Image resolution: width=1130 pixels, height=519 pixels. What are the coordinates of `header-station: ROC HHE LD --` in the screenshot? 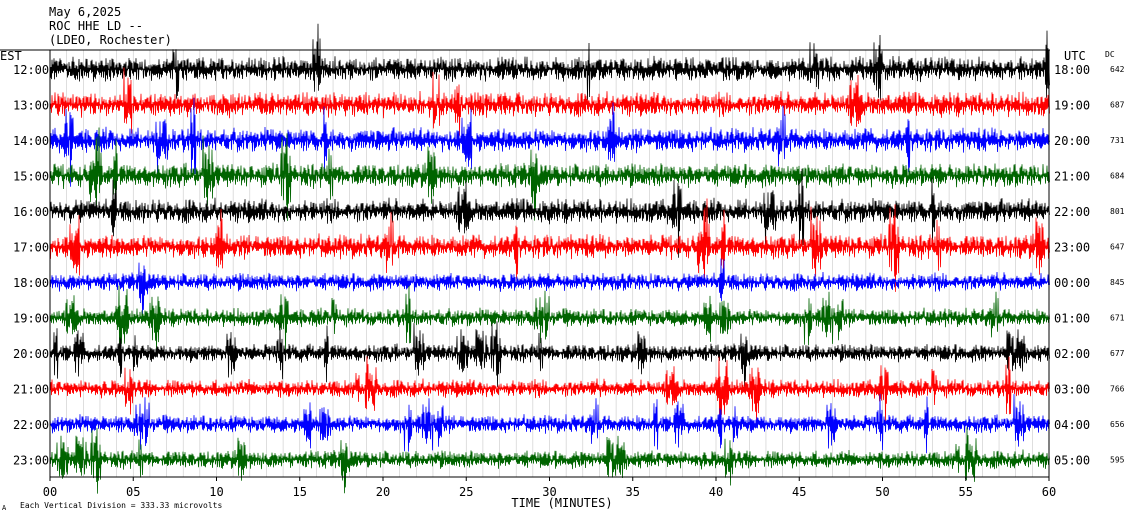 It's located at (96, 26).